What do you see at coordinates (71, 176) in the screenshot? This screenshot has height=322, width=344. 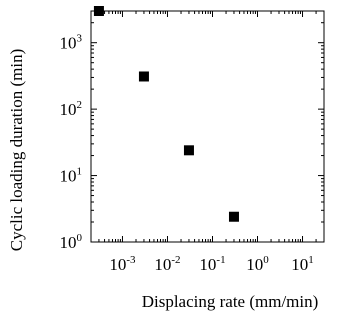 I see `y-tick-label: 10¹` at bounding box center [71, 176].